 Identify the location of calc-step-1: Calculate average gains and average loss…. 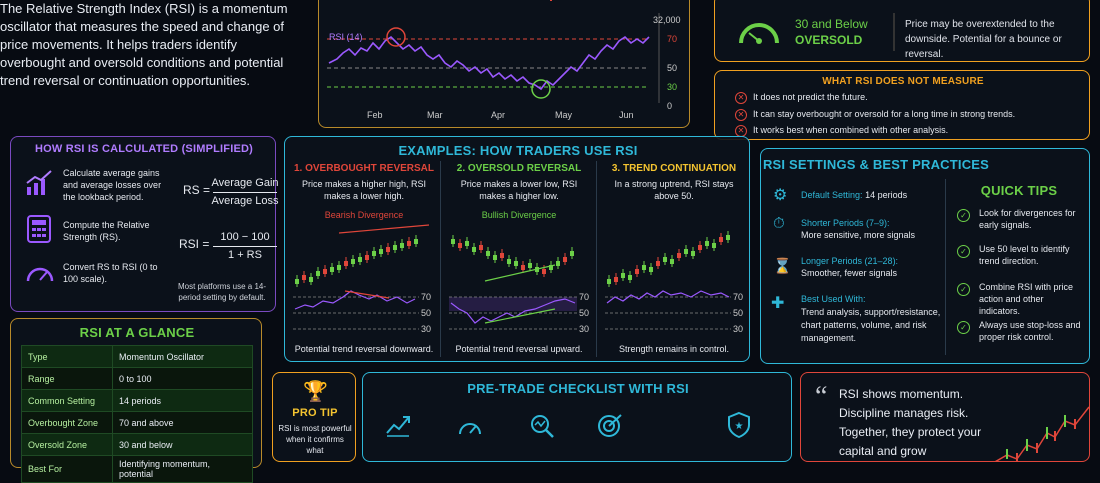
(112, 185).